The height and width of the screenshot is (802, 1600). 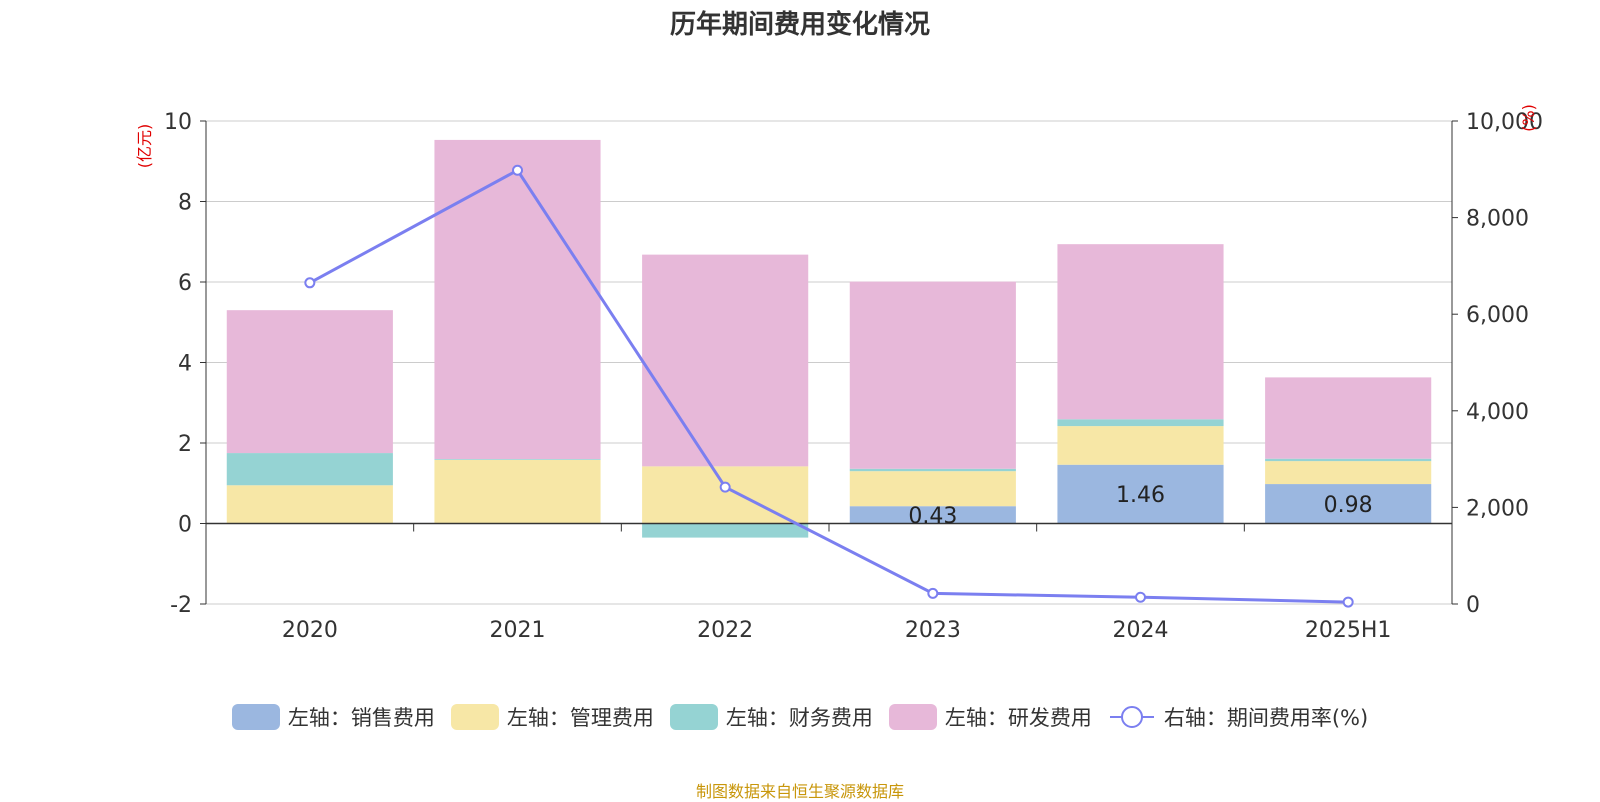 What do you see at coordinates (185, 525) in the screenshot?
I see `left-tick-label: 0` at bounding box center [185, 525].